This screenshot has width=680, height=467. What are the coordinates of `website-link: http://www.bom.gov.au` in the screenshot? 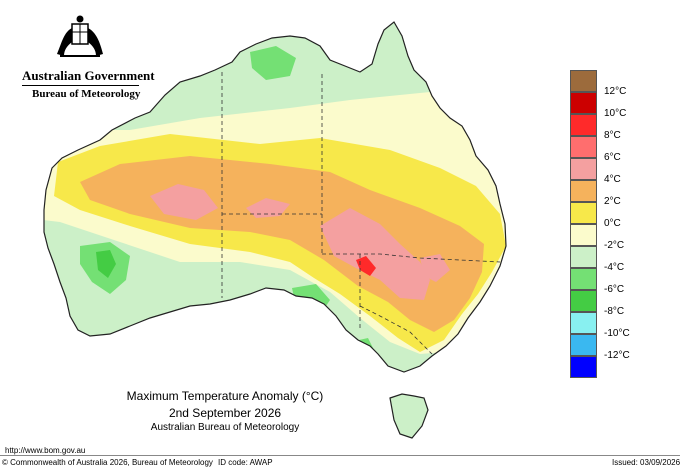 It's located at (45, 450).